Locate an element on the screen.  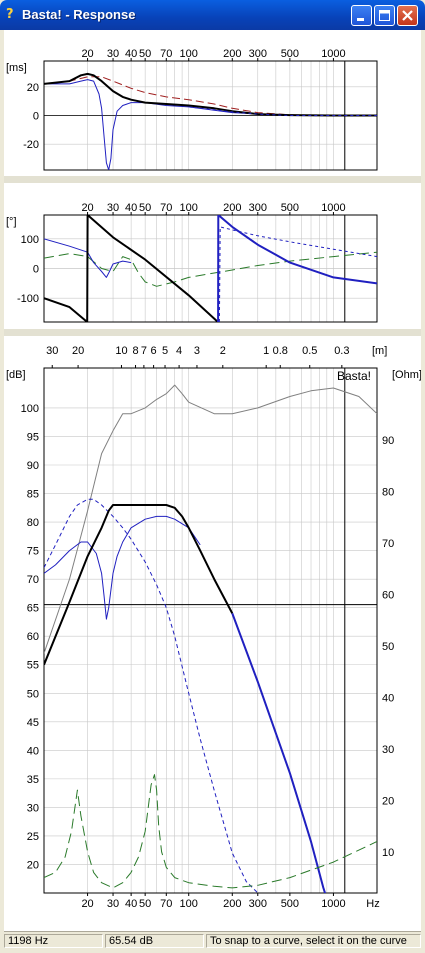
distance-tick-label: 20 is located at coordinates (78, 351).